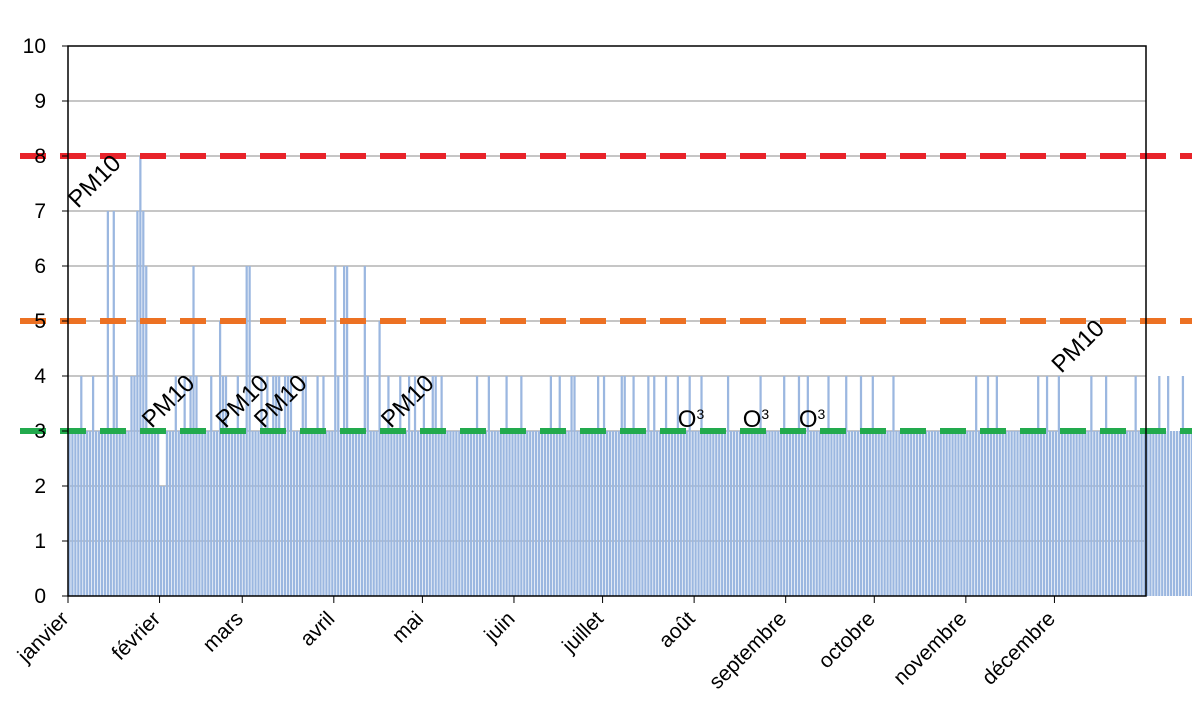 This screenshot has width=1192, height=720. What do you see at coordinates (223, 631) in the screenshot?
I see `month-label: mars` at bounding box center [223, 631].